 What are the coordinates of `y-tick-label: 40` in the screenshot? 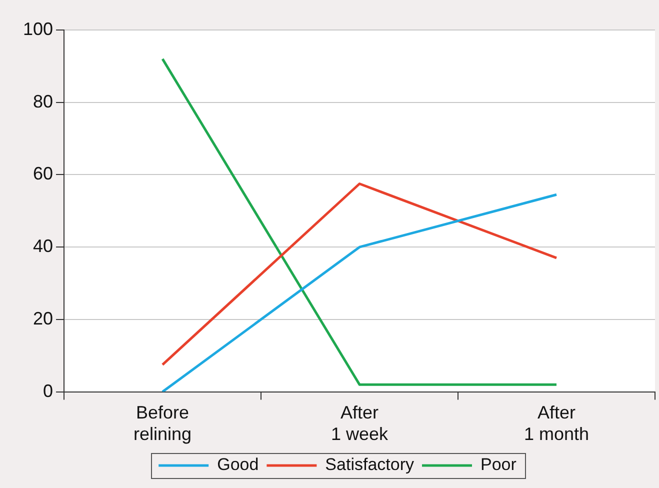 It's located at (43, 246).